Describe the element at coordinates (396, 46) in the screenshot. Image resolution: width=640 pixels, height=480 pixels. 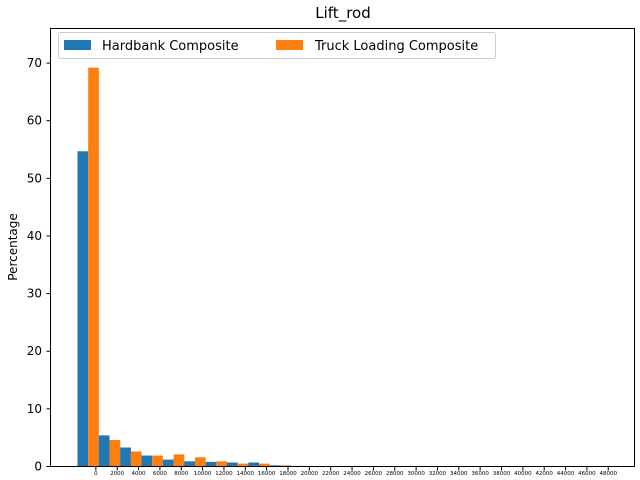
I see `legend-label-truck-loading: Truck Loading Composite` at that location.